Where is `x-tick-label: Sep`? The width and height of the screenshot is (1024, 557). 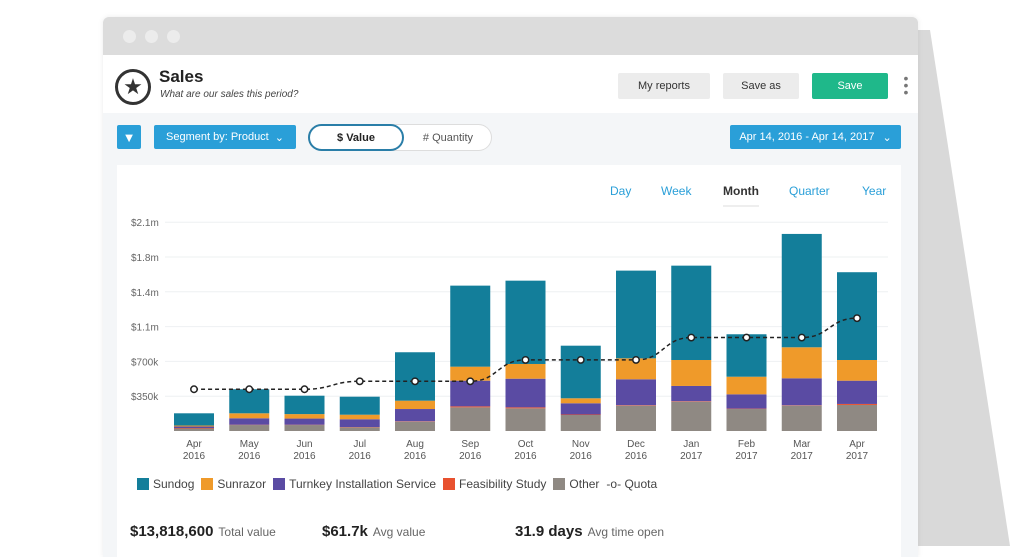 x-tick-label: Sep is located at coordinates (470, 444).